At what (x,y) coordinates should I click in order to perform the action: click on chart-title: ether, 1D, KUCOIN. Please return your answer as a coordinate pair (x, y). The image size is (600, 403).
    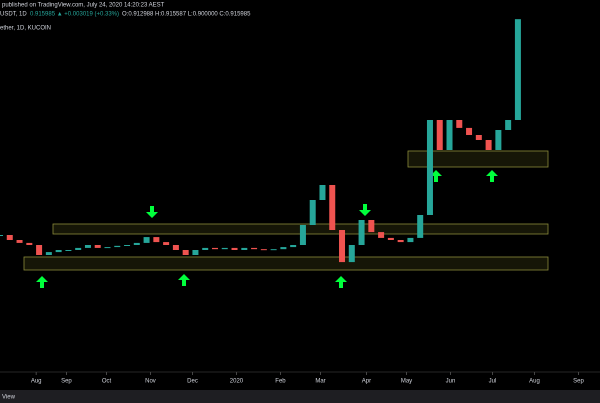
    Looking at the image, I should click on (25, 29).